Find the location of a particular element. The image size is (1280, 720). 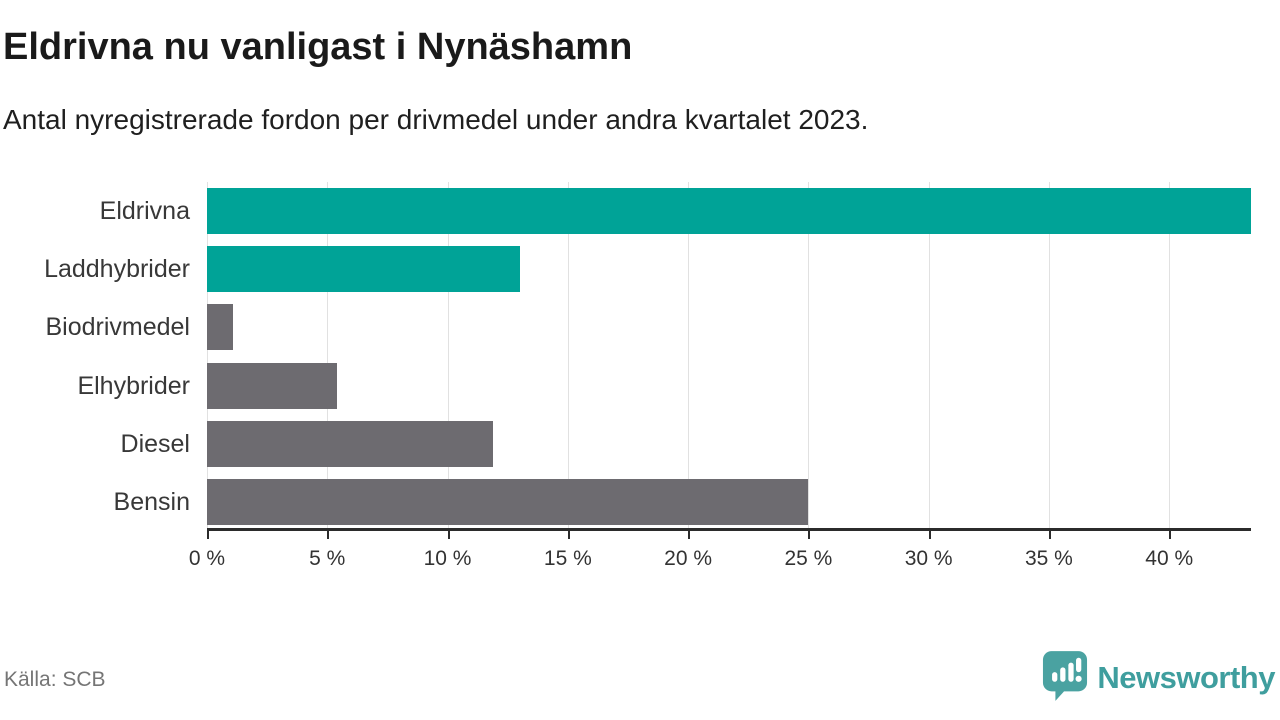

chart-title: Eldrivna nu vanligast i Nynäshamn is located at coordinates (318, 47).